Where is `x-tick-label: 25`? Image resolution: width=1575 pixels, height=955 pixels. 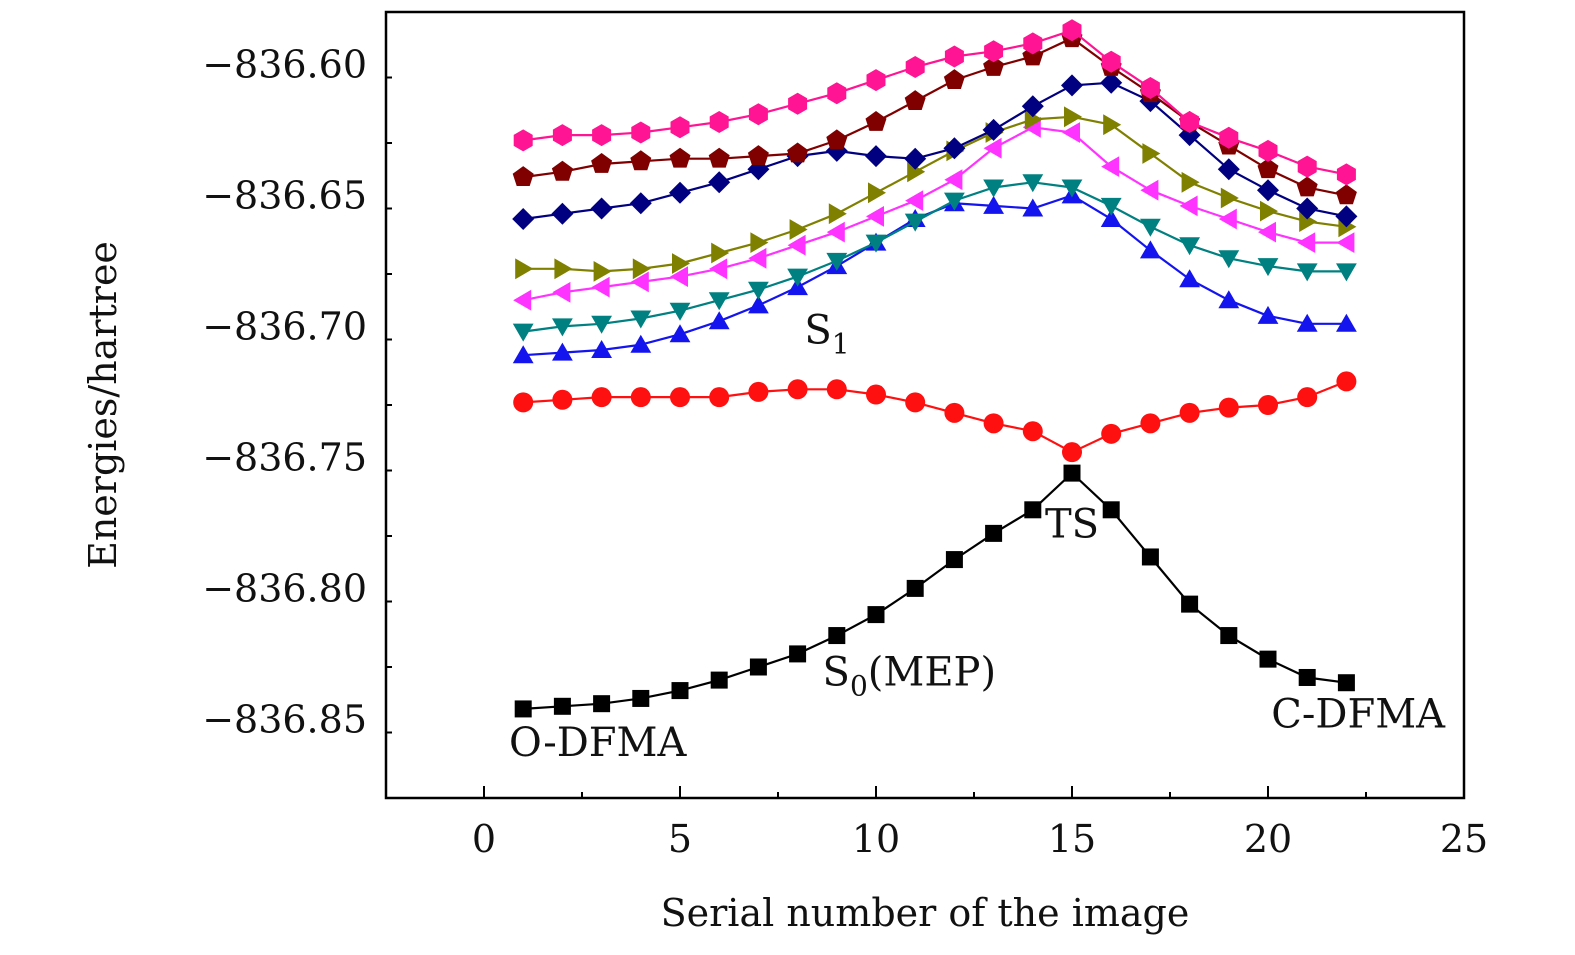 x-tick-label: 25 is located at coordinates (1464, 839).